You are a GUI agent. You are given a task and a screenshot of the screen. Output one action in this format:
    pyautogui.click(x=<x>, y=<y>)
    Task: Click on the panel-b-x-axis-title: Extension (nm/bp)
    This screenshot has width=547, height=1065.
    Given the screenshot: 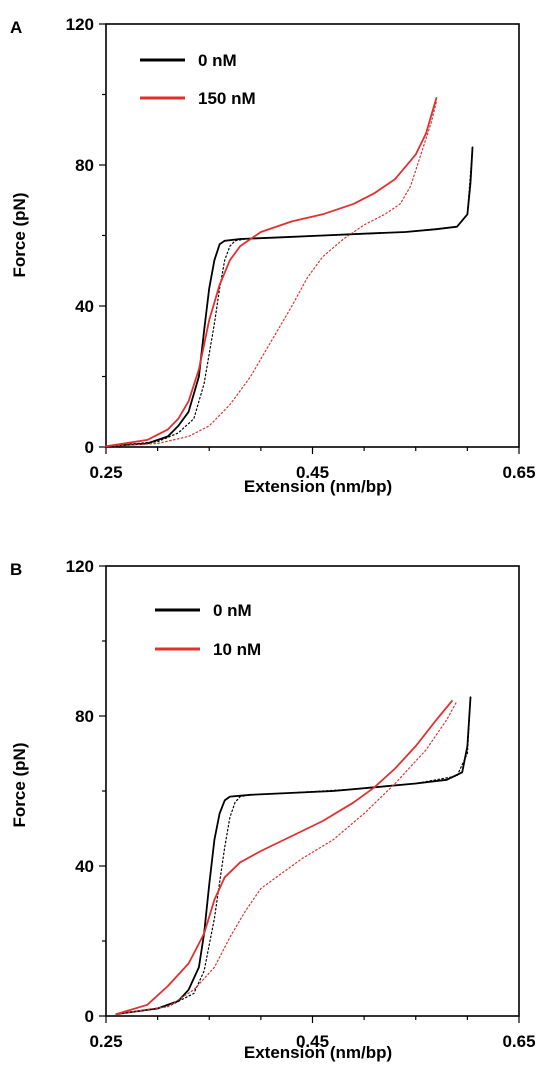 What is the action you would take?
    pyautogui.click(x=318, y=1052)
    